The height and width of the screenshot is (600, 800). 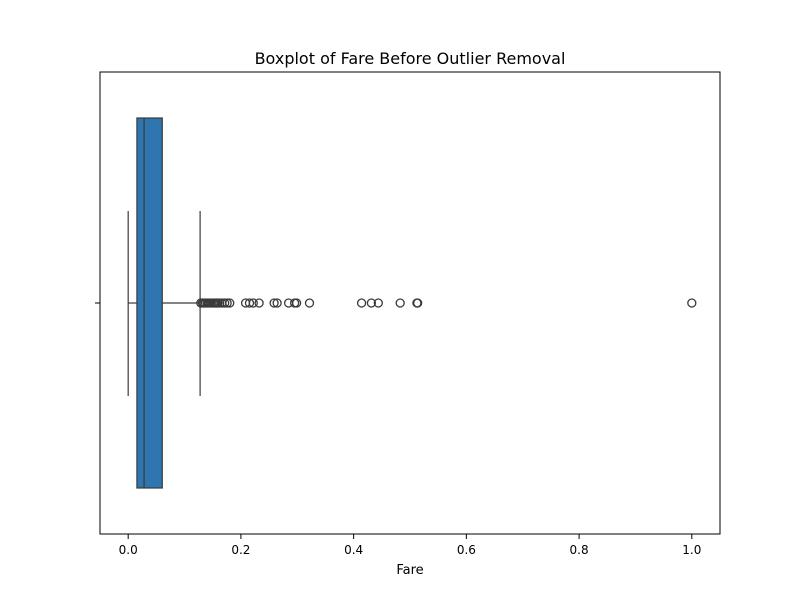 What do you see at coordinates (466, 550) in the screenshot?
I see `x-tick-label-3: 0.6` at bounding box center [466, 550].